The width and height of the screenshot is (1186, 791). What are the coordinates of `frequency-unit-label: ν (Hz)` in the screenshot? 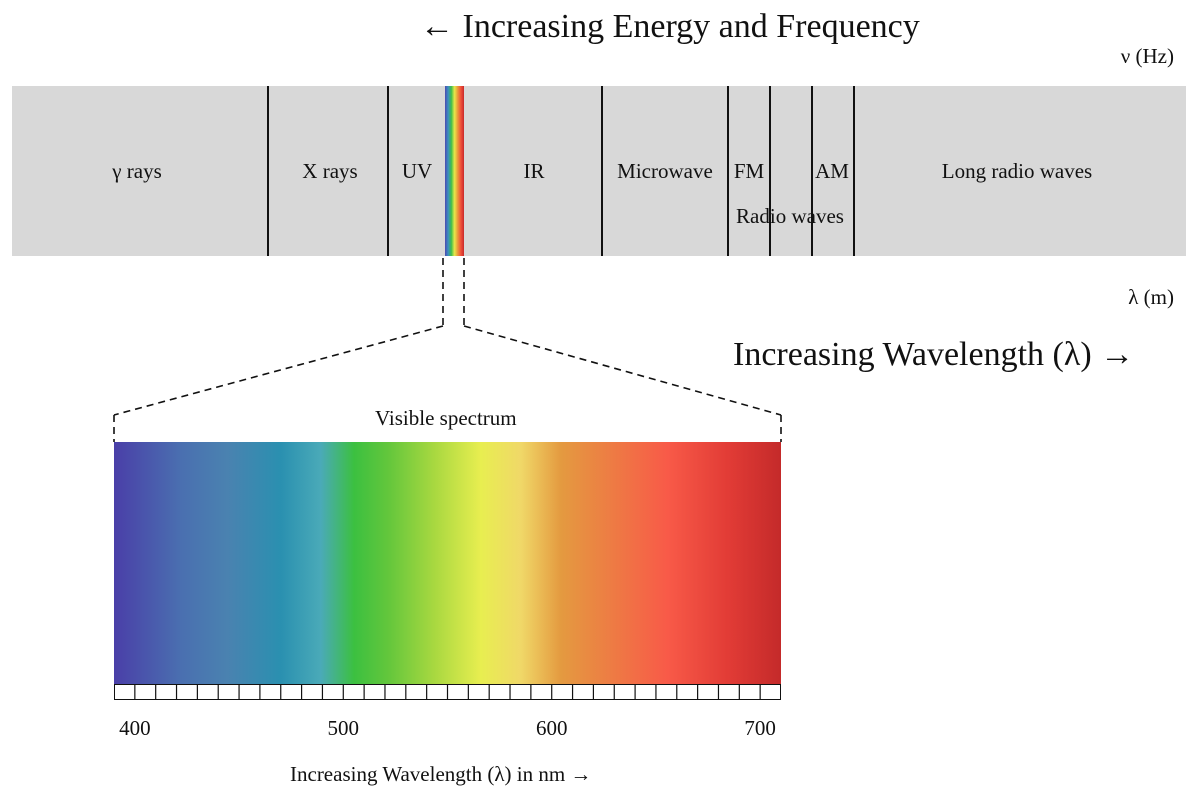 It's located at (1147, 56).